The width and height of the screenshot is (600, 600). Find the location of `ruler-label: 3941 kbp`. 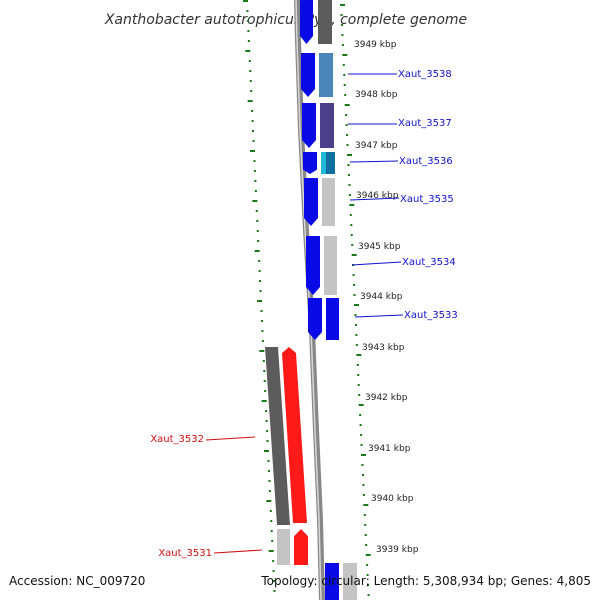

ruler-label: 3941 kbp is located at coordinates (389, 449).